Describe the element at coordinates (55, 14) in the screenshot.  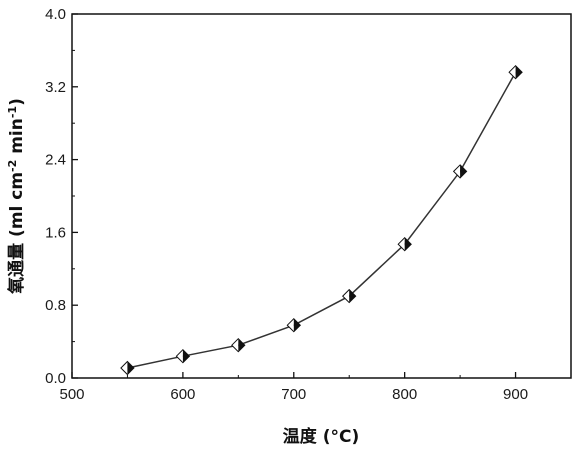
I see `y-tick-label-4.0: 4.0` at that location.